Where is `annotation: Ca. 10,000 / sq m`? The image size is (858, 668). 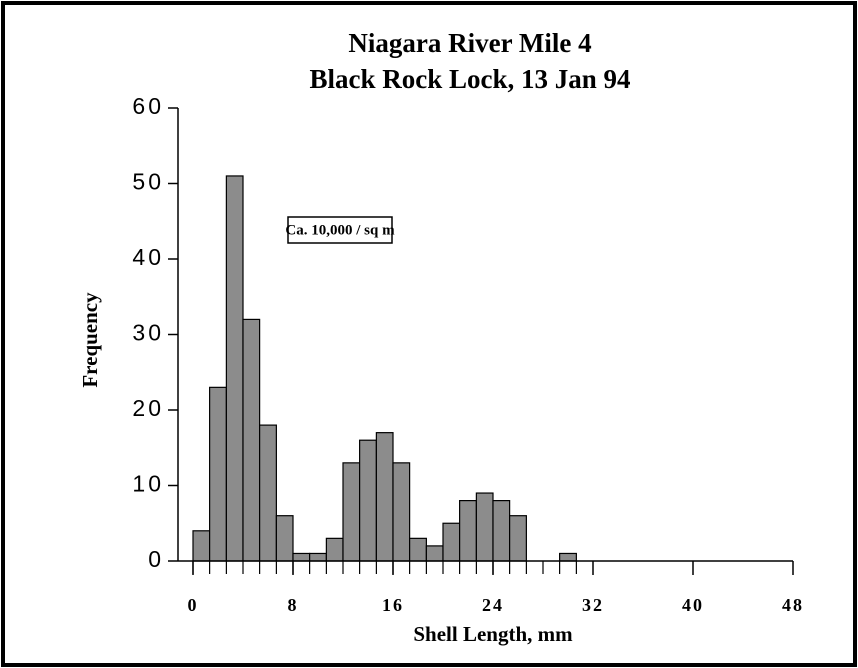 annotation: Ca. 10,000 / sq m is located at coordinates (340, 230).